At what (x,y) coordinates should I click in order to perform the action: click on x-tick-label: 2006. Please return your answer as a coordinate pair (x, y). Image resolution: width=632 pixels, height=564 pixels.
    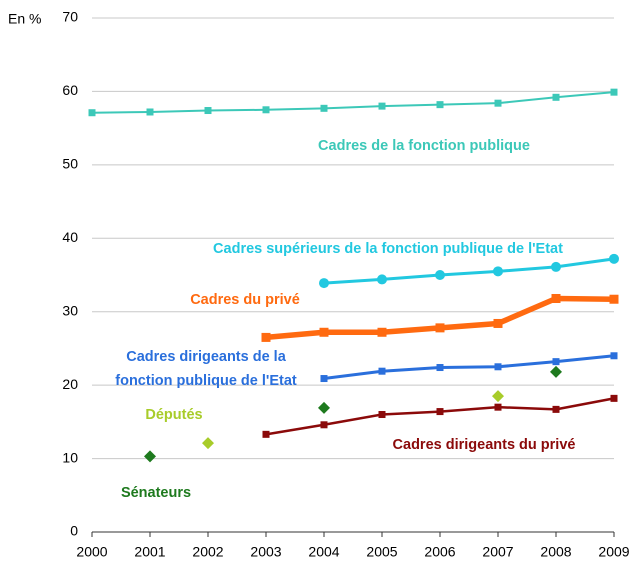
    Looking at the image, I should click on (439, 552).